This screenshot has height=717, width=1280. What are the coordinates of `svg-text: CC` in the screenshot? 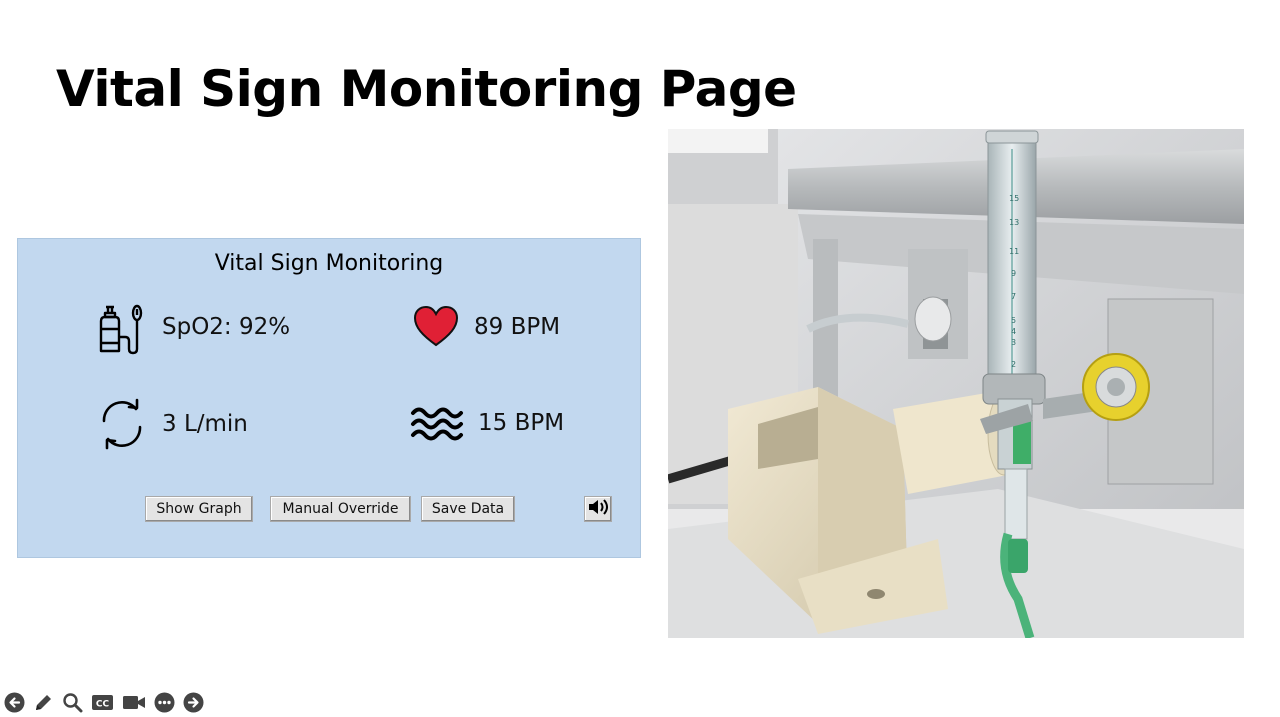 It's located at (103, 705).